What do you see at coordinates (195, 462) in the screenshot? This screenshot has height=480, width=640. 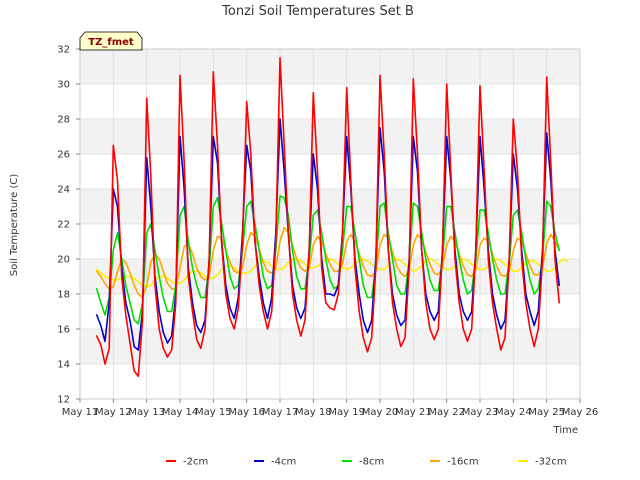 I see `legend-label: -2cm` at bounding box center [195, 462].